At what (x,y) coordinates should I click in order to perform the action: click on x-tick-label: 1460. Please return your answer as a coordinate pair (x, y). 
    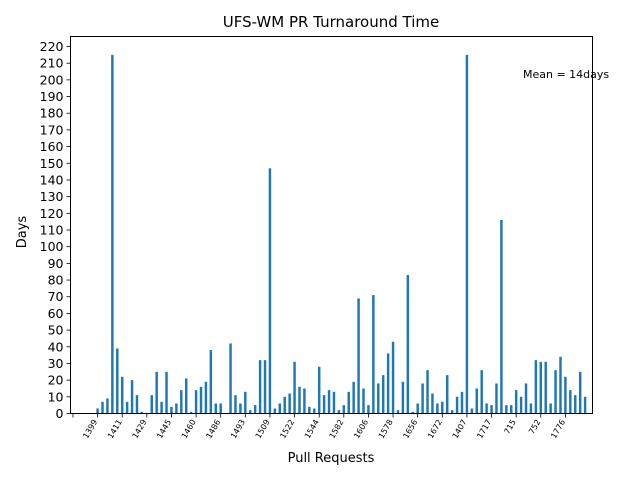
    Looking at the image, I should click on (189, 429).